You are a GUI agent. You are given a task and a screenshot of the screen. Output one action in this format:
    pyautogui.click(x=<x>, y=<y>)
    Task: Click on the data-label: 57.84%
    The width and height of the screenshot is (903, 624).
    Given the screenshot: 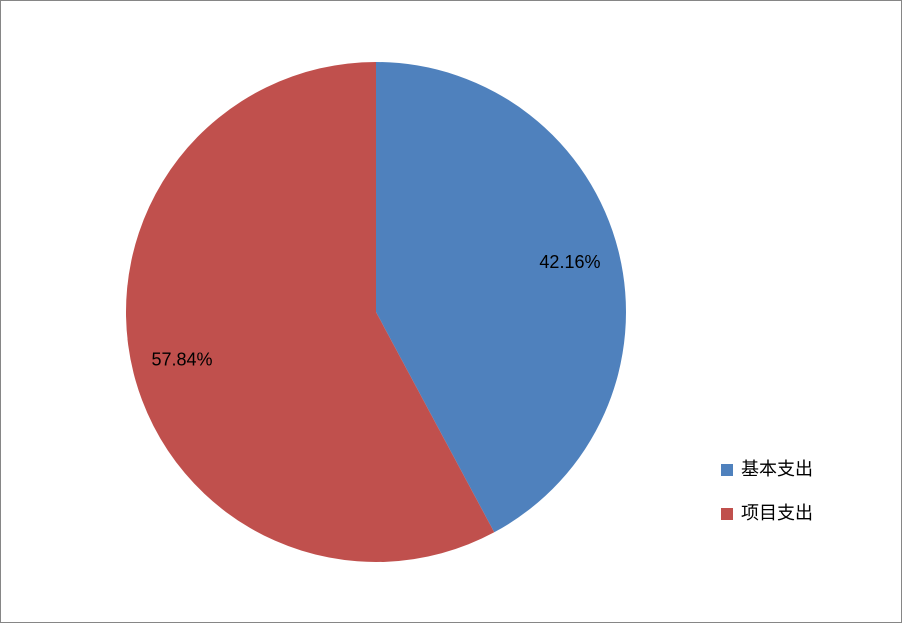 What is the action you would take?
    pyautogui.click(x=182, y=360)
    